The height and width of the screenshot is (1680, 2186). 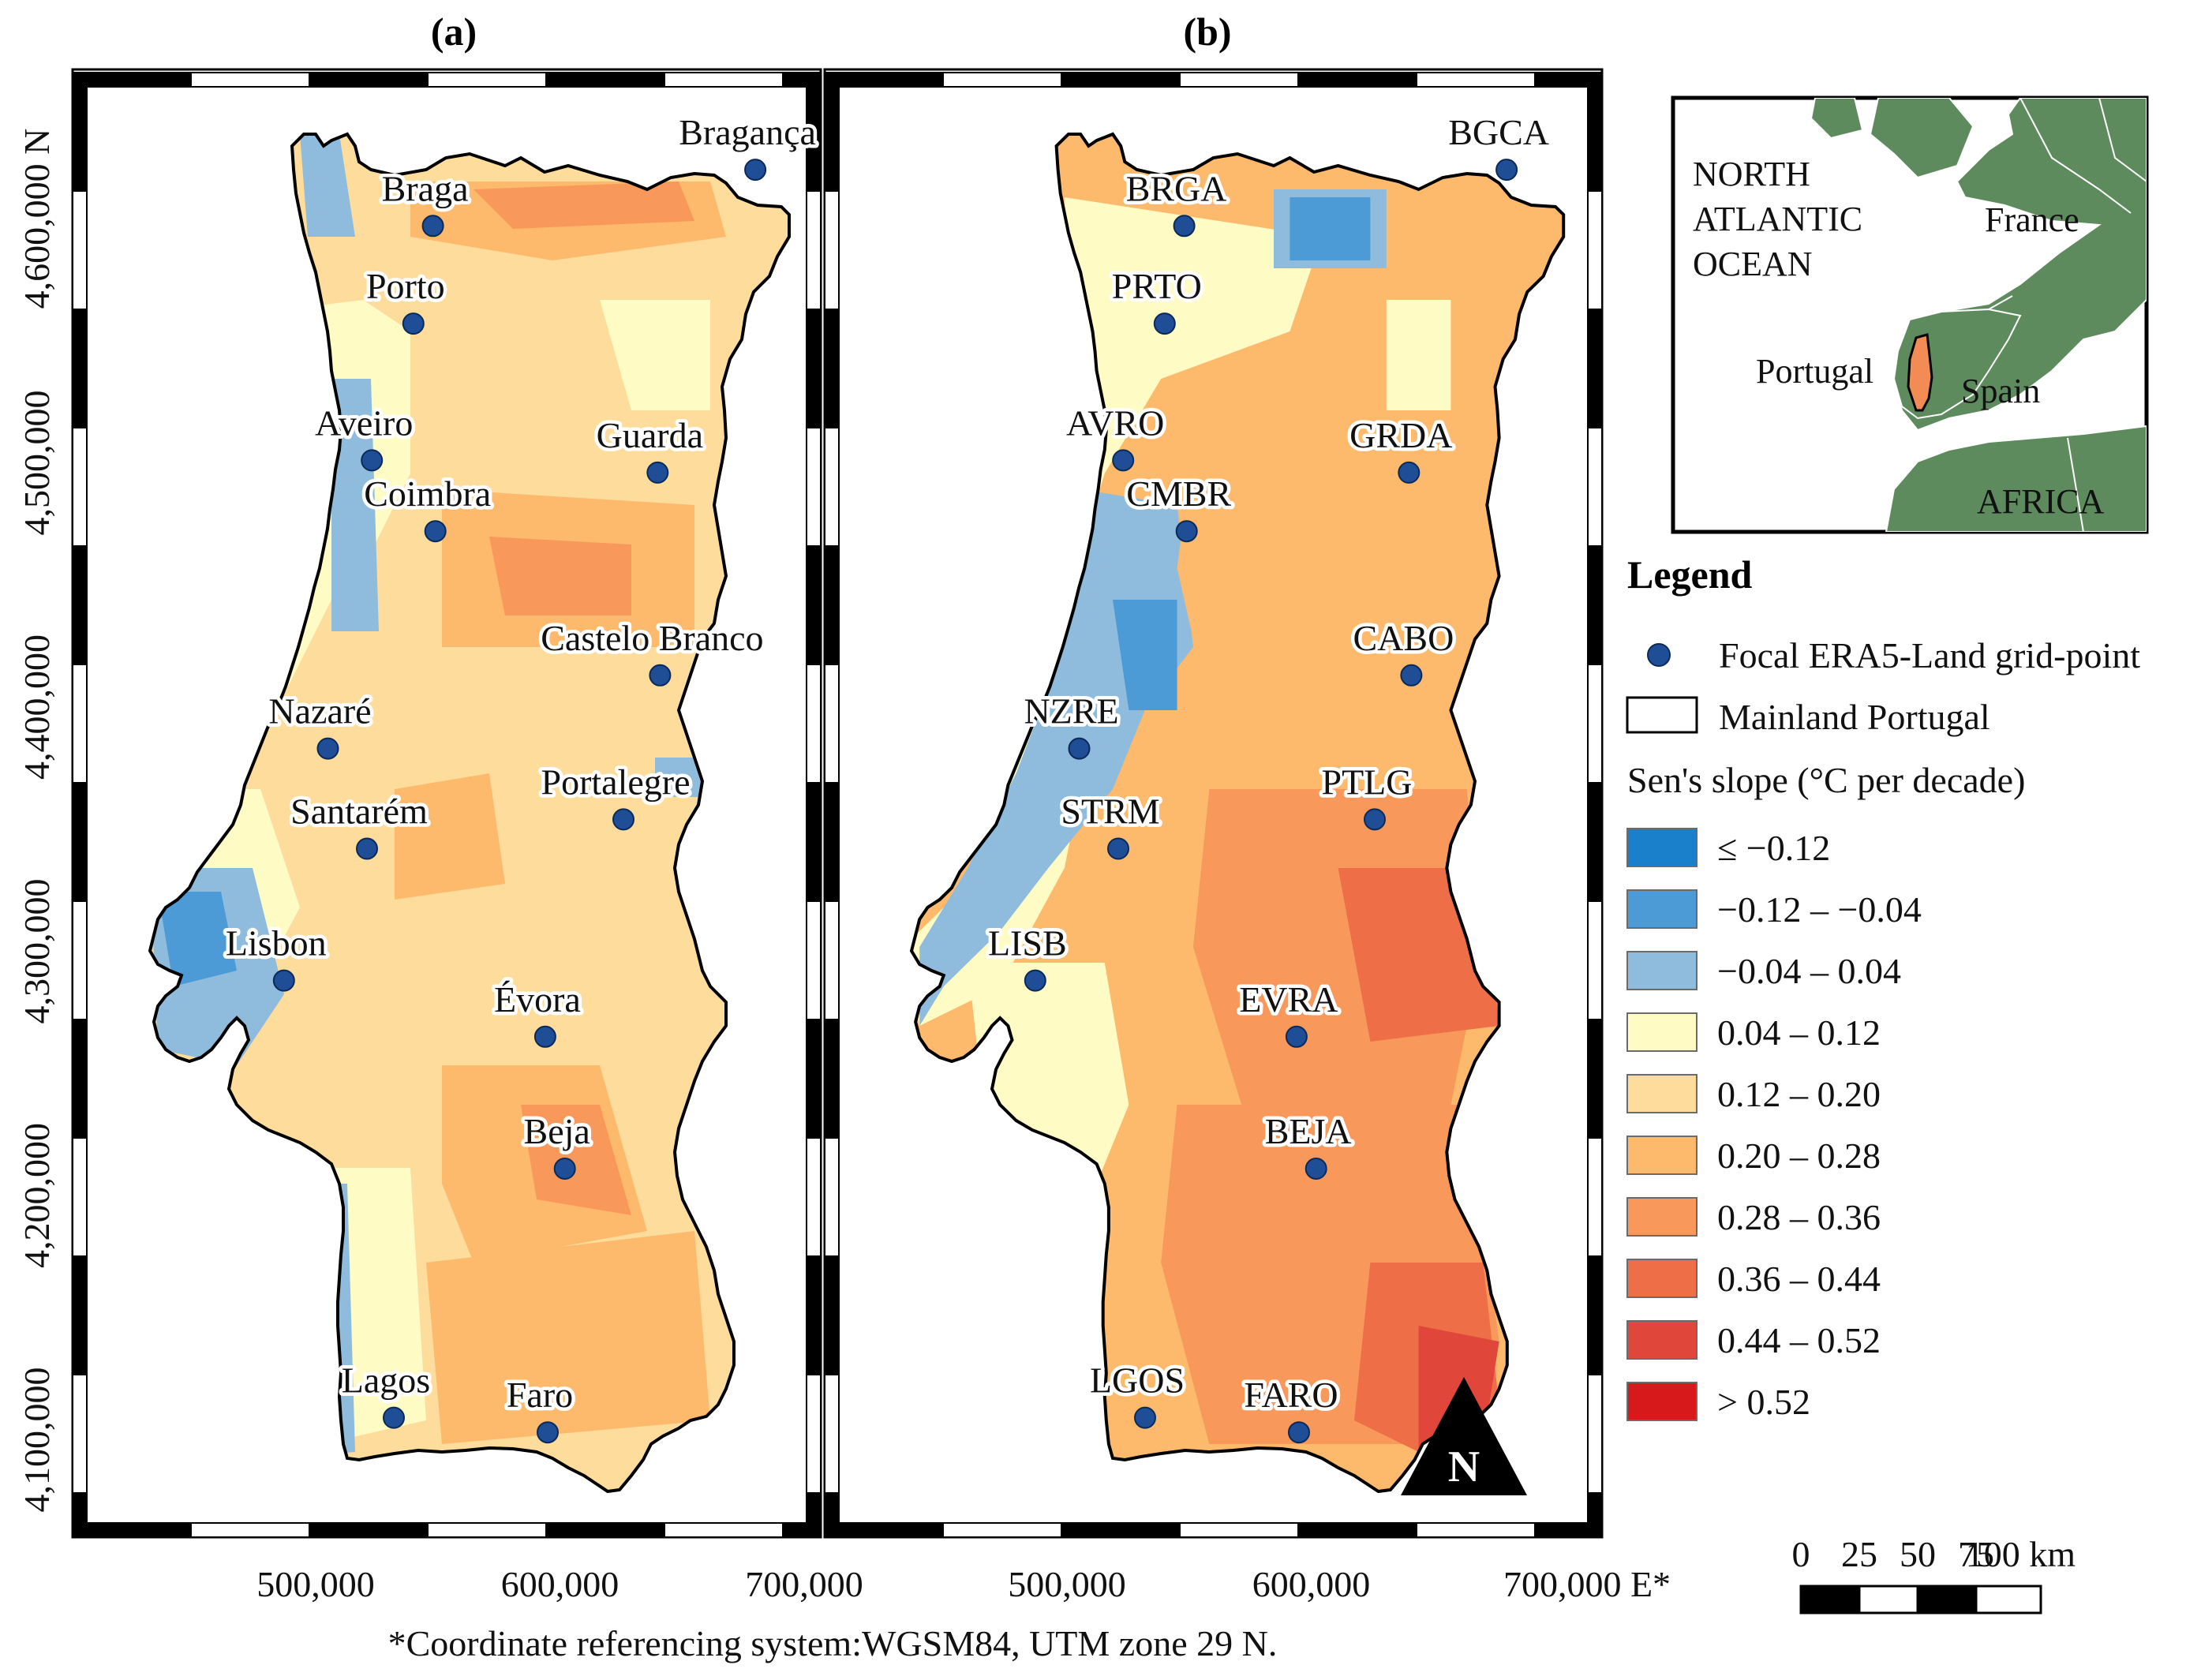 I want to click on focal-grid-point: Bragança, so click(x=747, y=145).